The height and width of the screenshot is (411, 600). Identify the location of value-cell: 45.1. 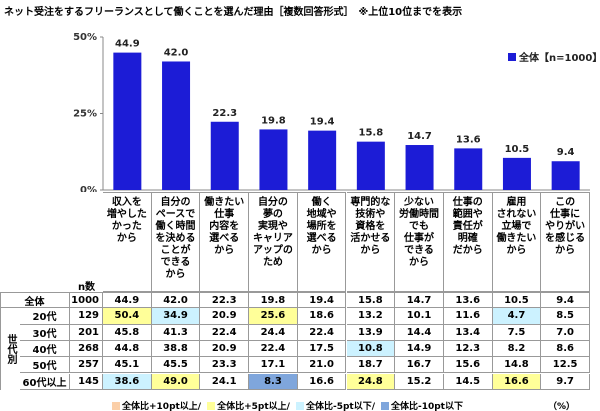
(127, 365).